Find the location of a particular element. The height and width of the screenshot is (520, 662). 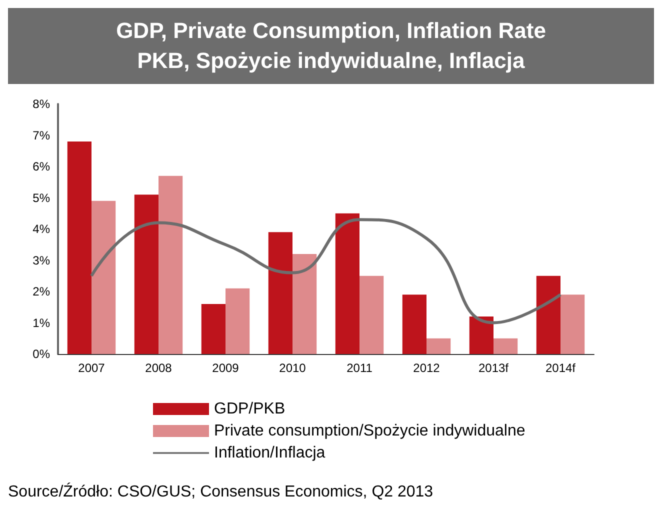

y-tick-label: 1% is located at coordinates (41, 323).